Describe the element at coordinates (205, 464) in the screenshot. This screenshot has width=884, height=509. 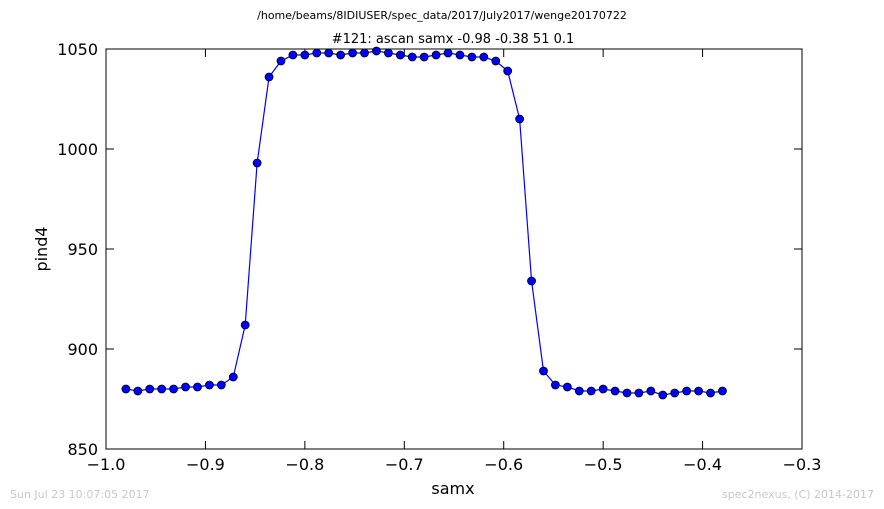
I see `x-tick-label: −0.9` at that location.